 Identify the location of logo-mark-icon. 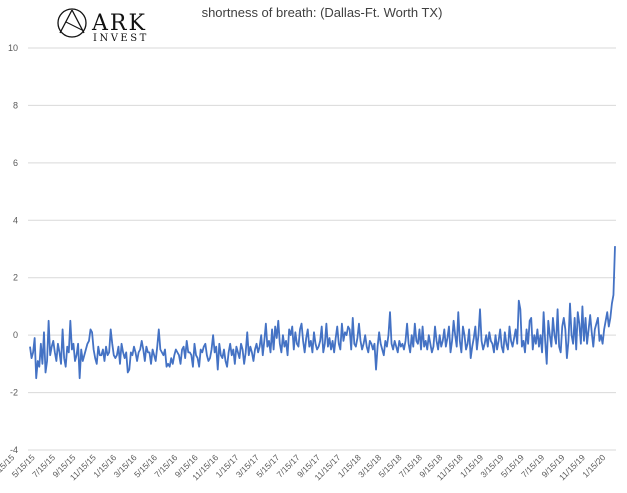
(72, 23).